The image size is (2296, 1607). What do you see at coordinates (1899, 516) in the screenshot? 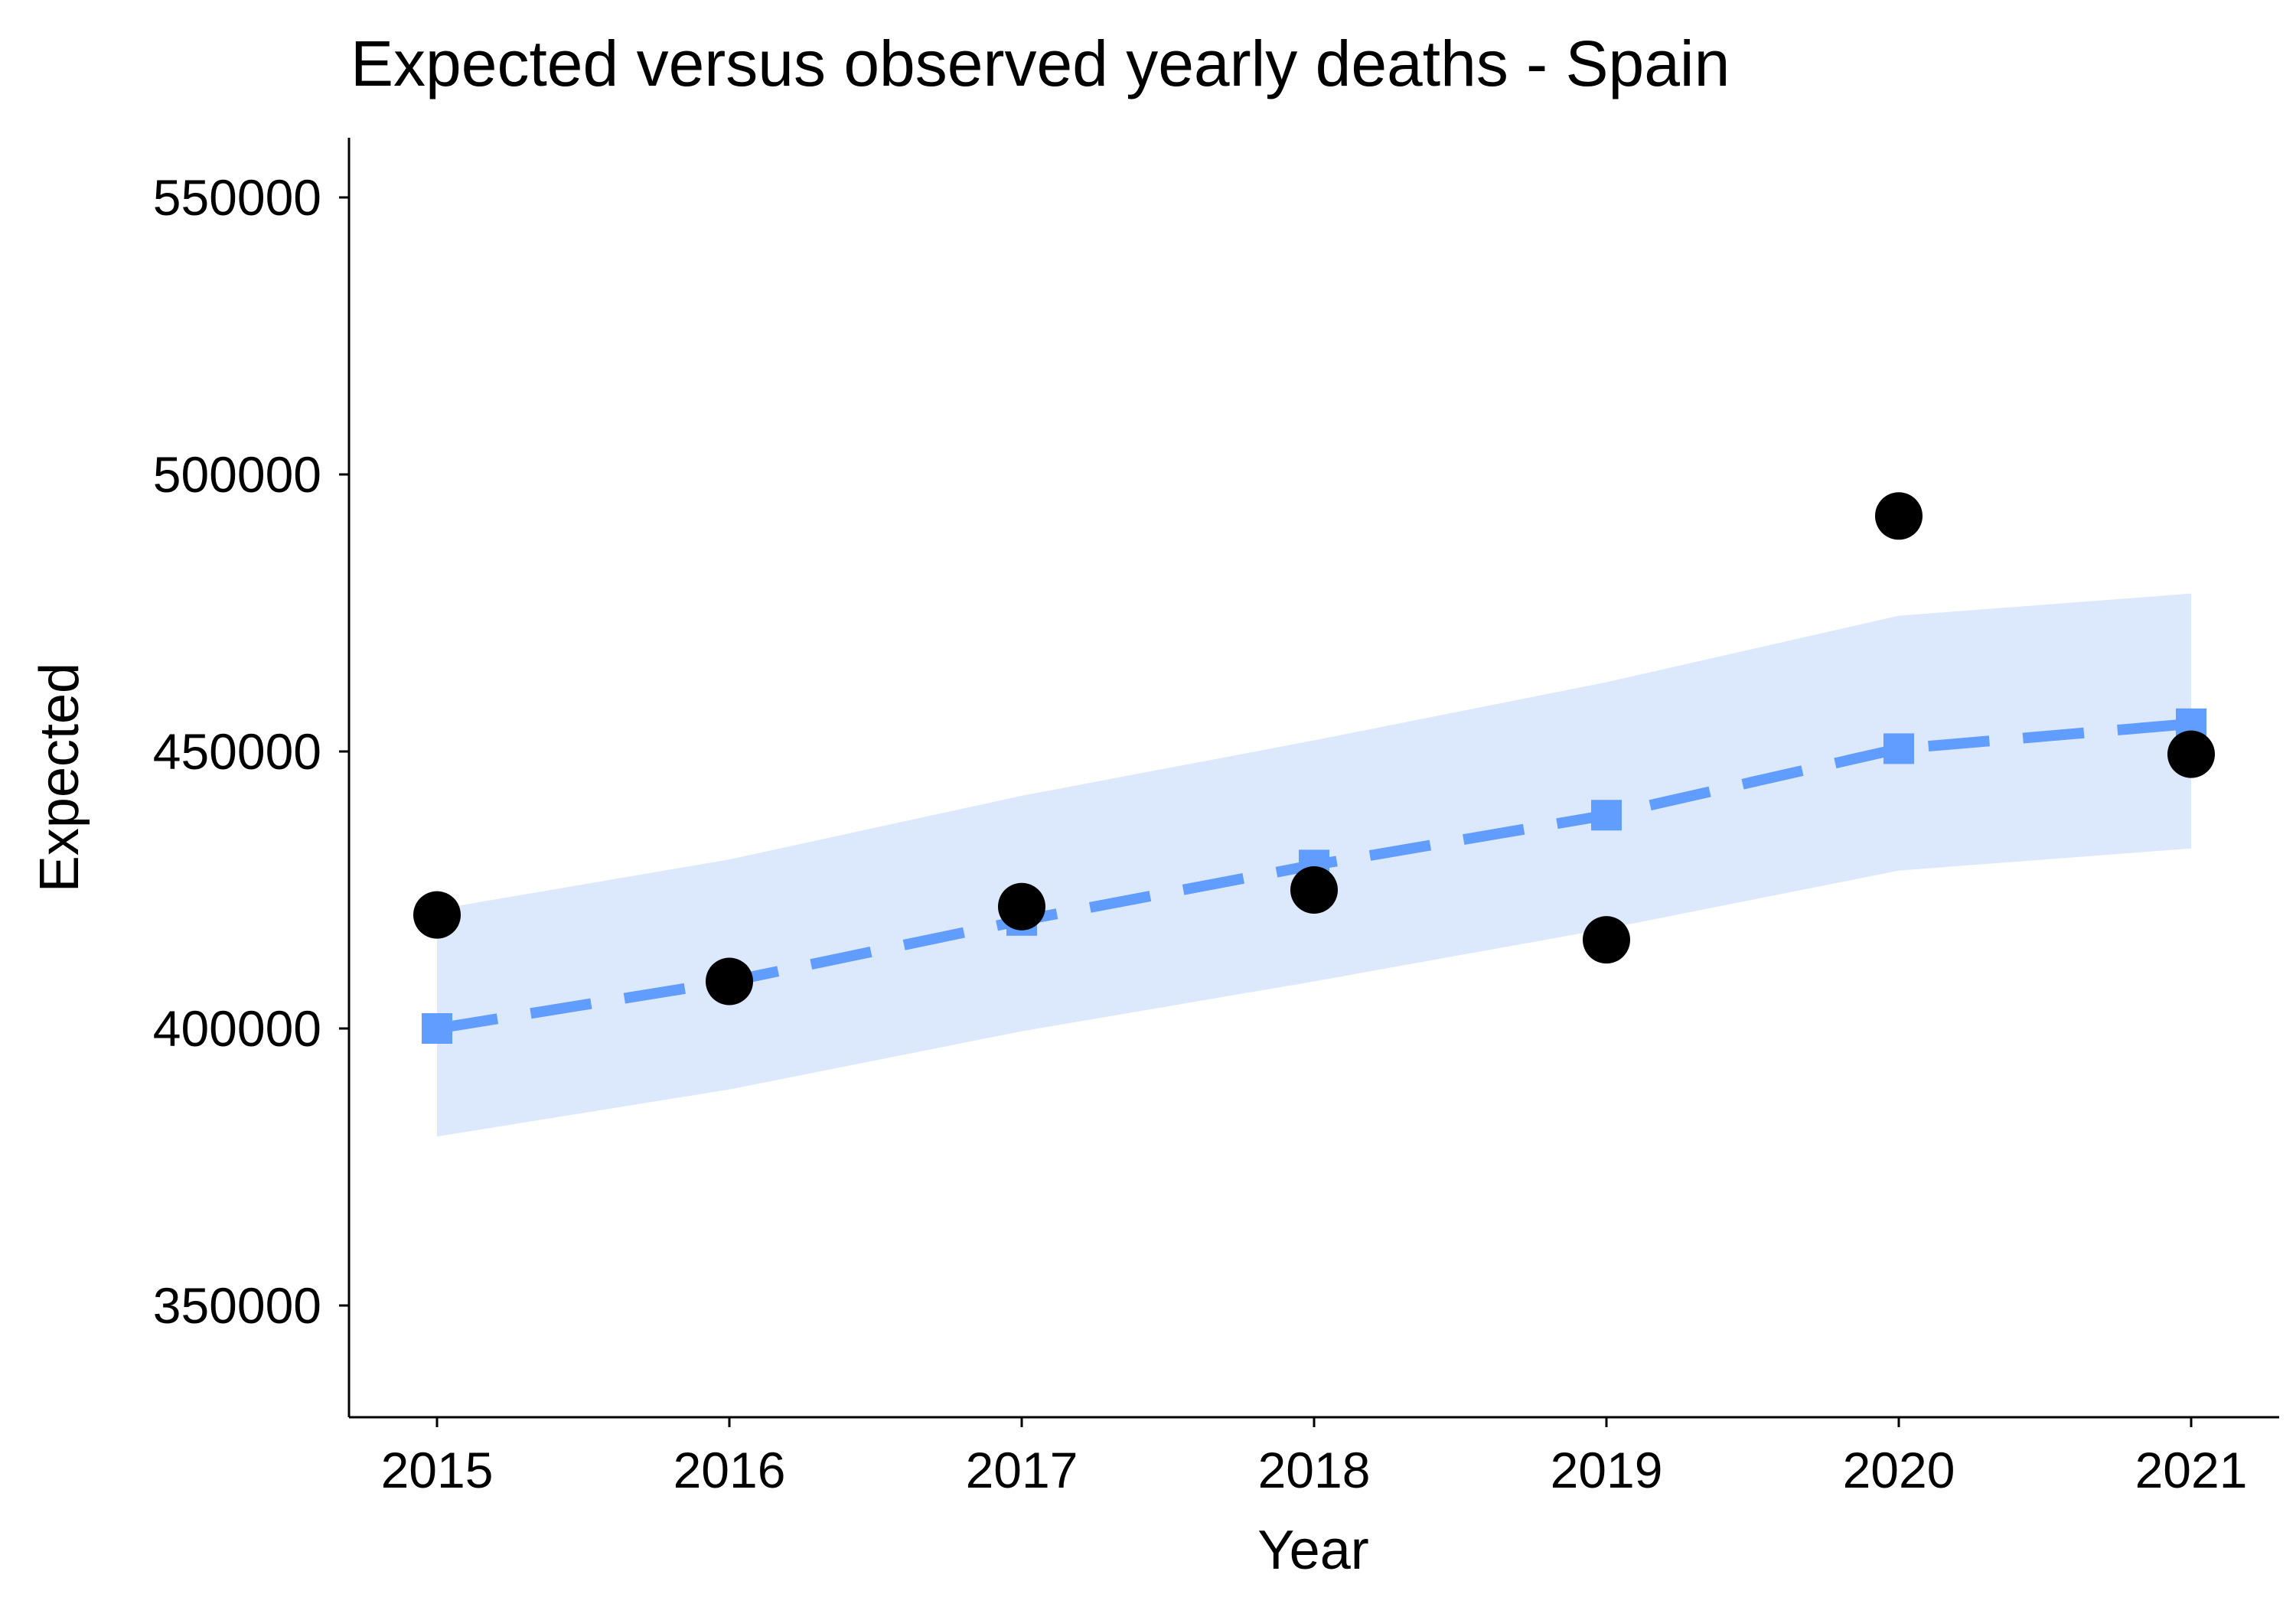
I see `observed-point-2020` at bounding box center [1899, 516].